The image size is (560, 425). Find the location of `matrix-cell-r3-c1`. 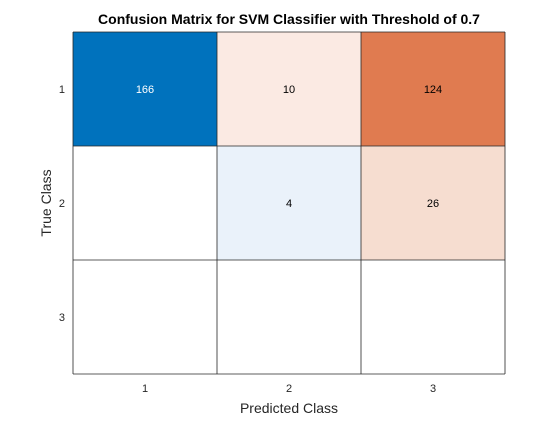

matrix-cell-r3-c1 is located at coordinates (145, 317).